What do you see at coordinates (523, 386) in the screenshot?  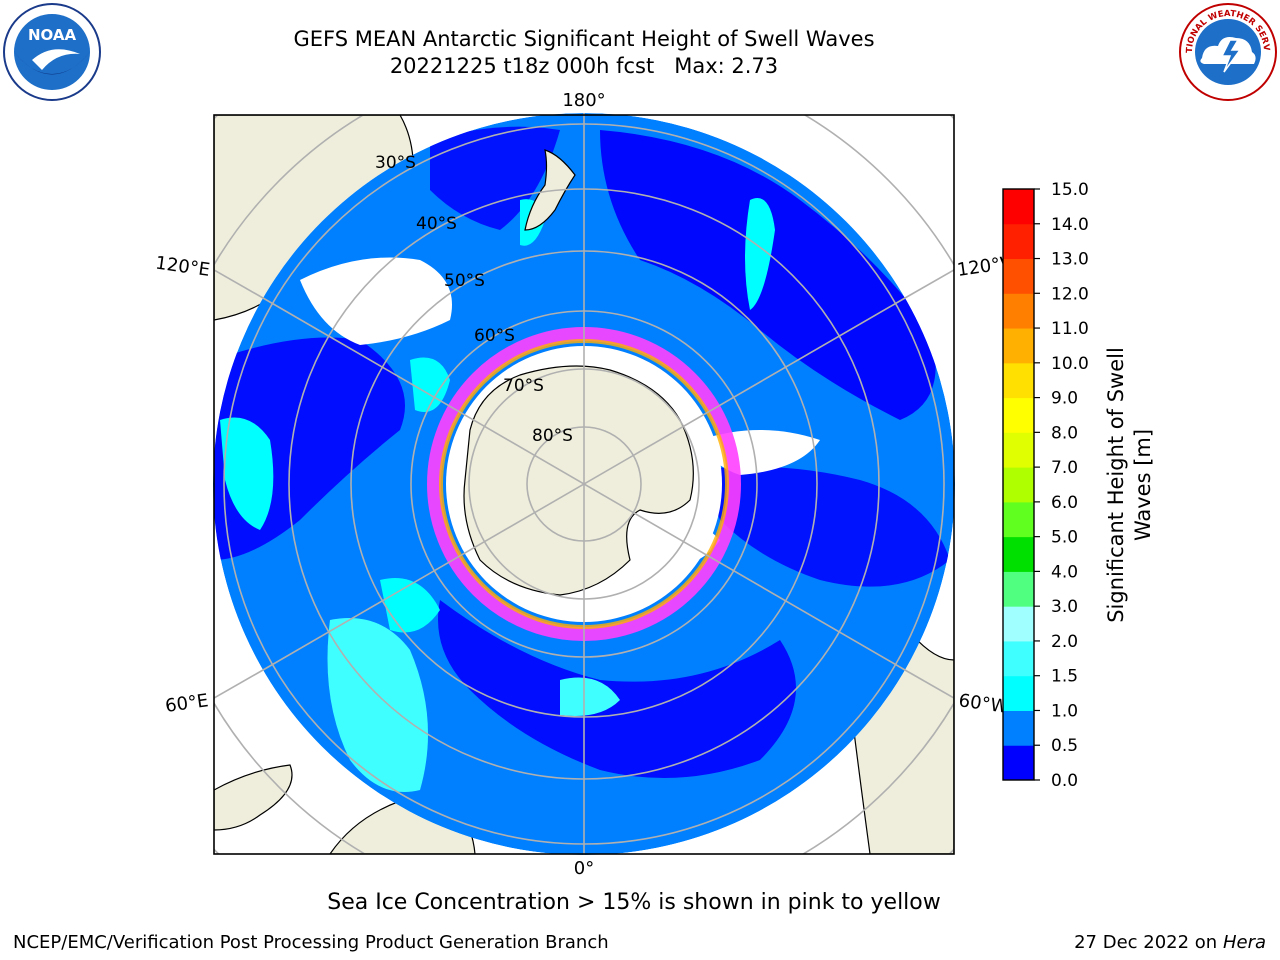 I see `lat-label-70s: 70°S` at bounding box center [523, 386].